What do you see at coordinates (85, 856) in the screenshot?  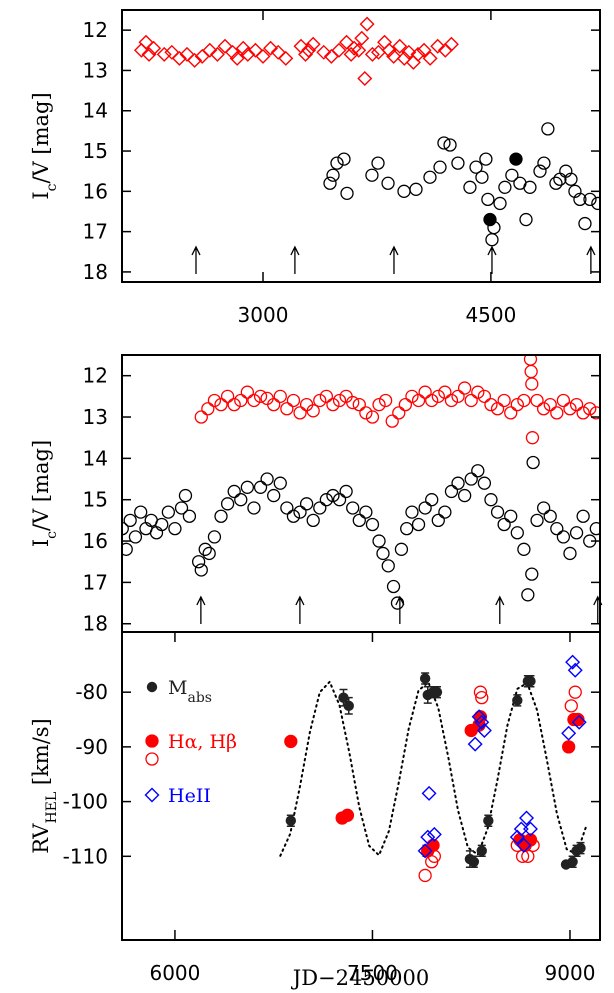 I see `y-tick-label: -110` at bounding box center [85, 856].